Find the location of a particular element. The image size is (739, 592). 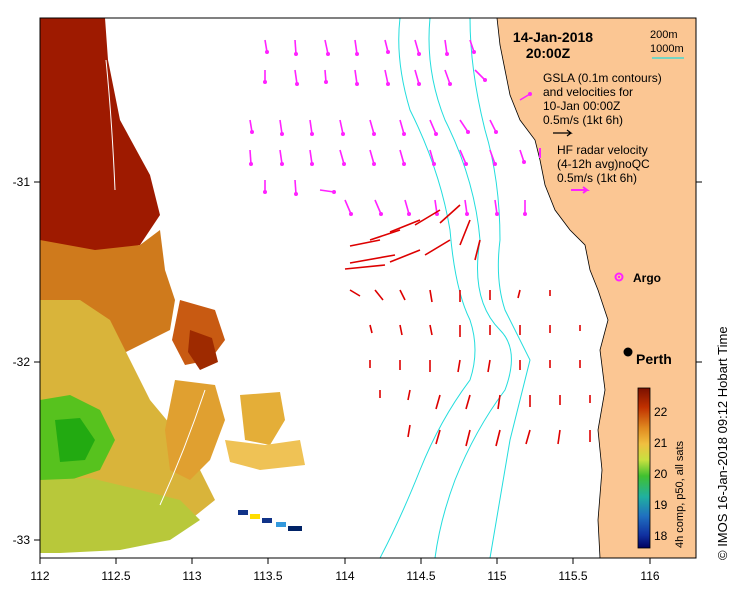

x-tick-label: 115.5 is located at coordinates (572, 576).